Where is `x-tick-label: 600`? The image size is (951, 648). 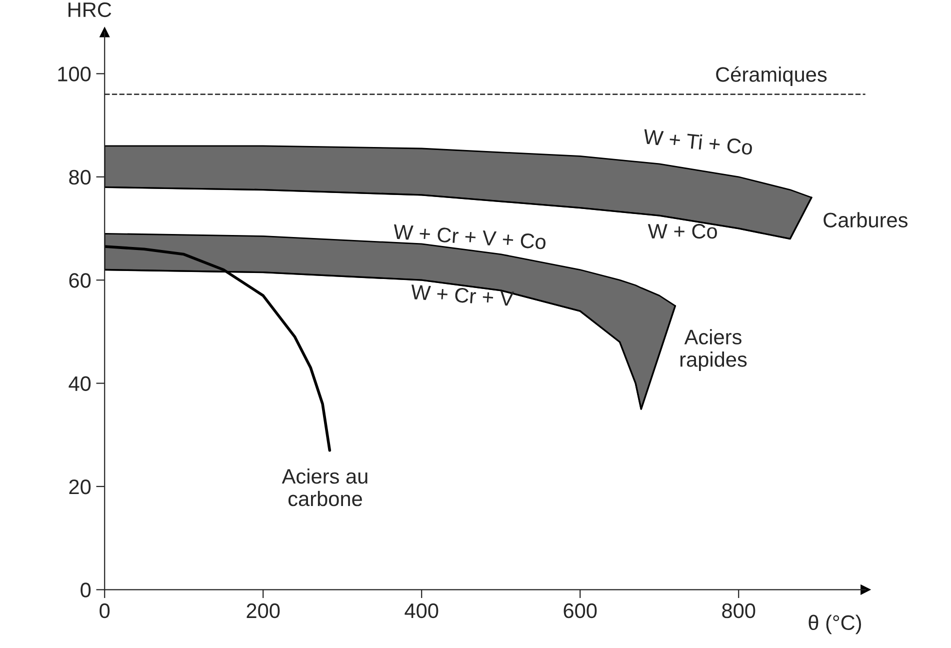
x-tick-label: 600 is located at coordinates (580, 610).